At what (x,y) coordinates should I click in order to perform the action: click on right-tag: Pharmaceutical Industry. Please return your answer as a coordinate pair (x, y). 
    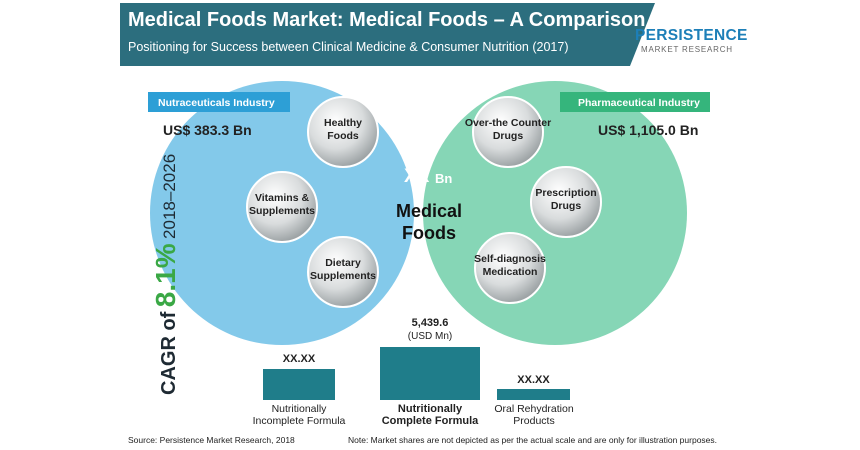
    Looking at the image, I should click on (639, 103).